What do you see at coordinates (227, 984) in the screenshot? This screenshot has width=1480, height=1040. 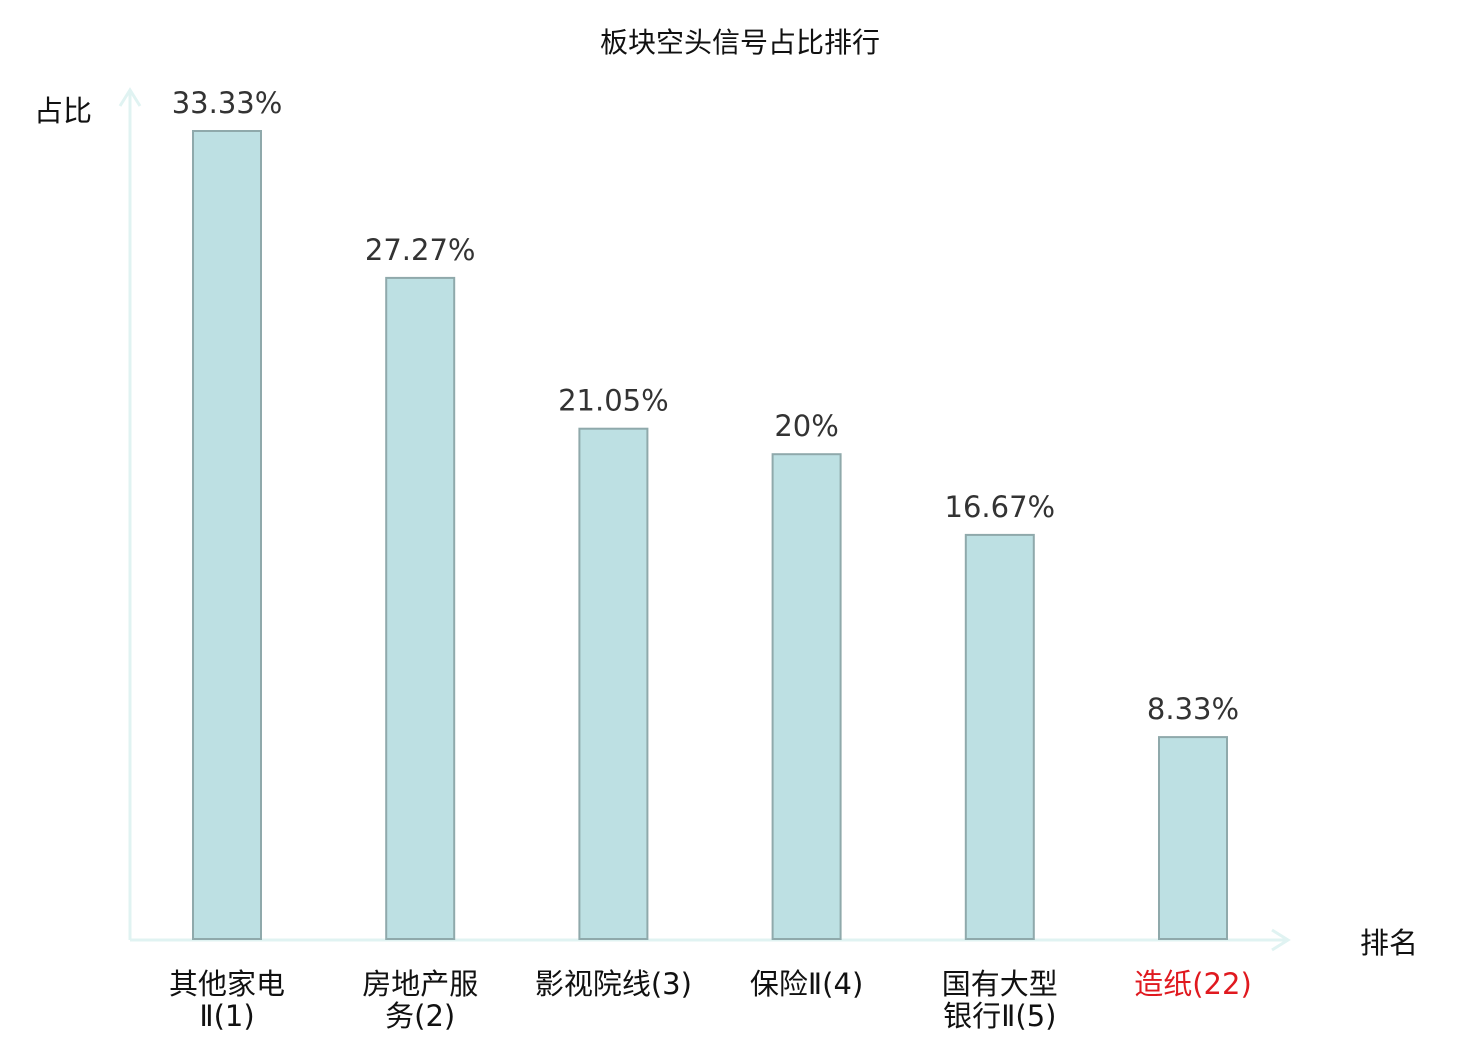 I see `category-label-line: 其他家电` at bounding box center [227, 984].